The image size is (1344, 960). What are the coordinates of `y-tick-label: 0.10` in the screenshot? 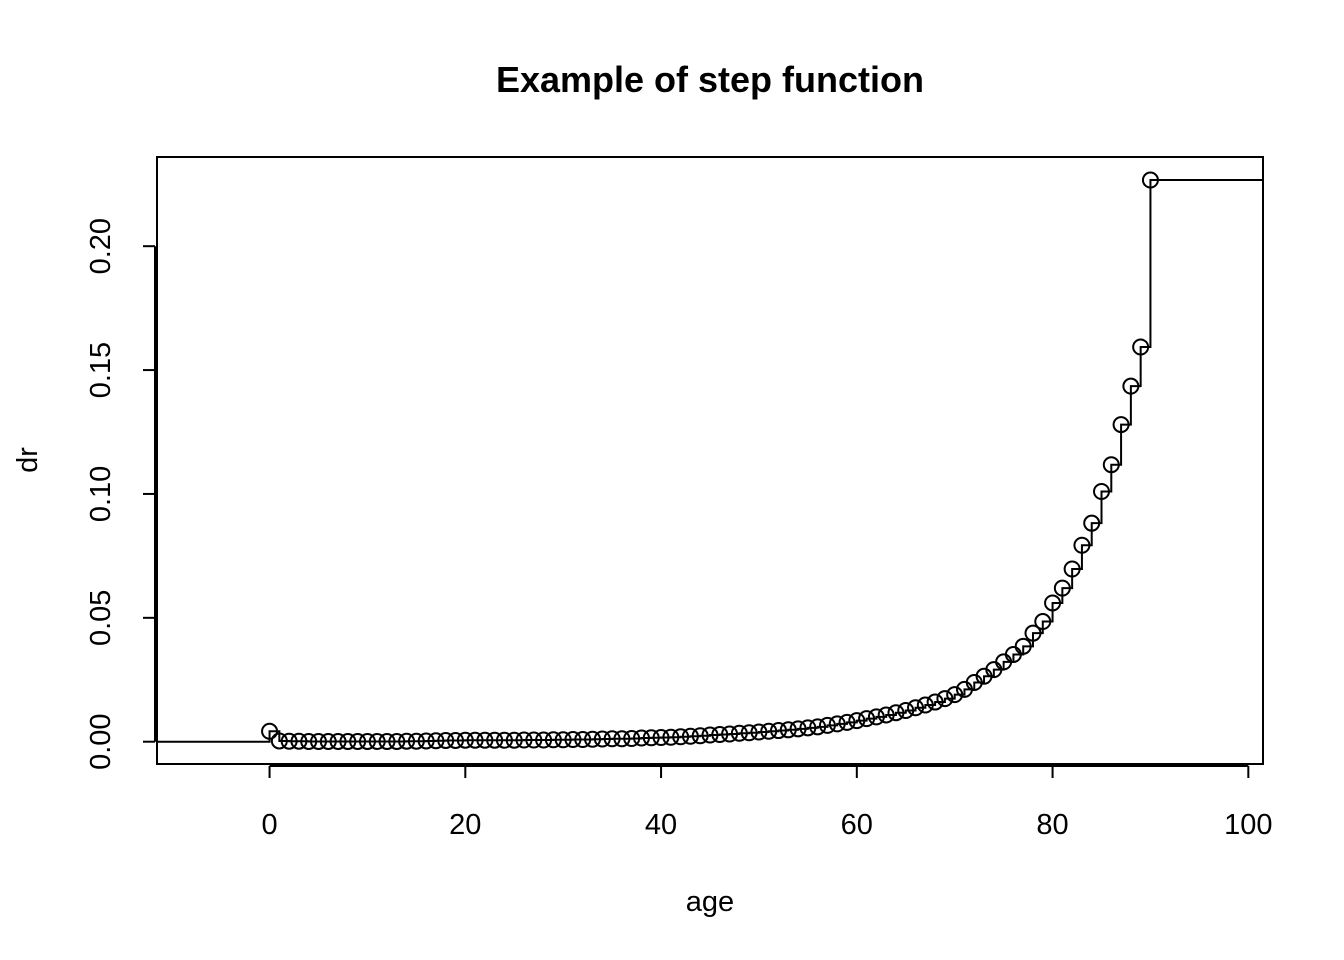 It's located at (101, 494).